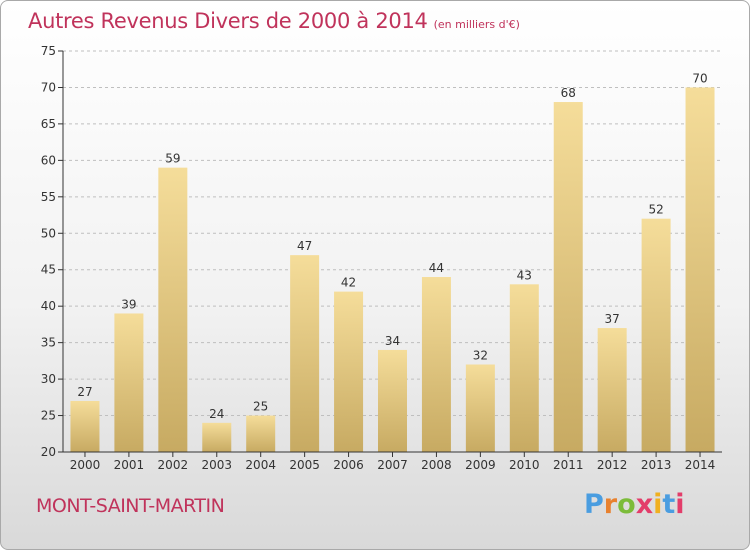  Describe the element at coordinates (129, 465) in the screenshot. I see `x-tick-label: 2001` at that location.